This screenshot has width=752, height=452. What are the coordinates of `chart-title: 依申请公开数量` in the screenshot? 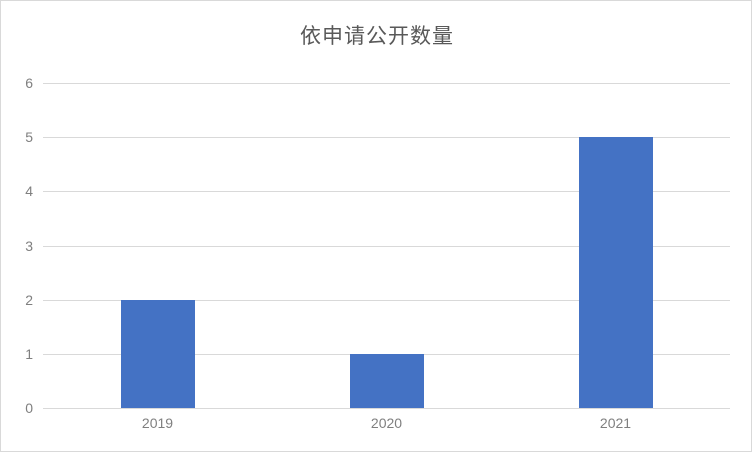 It's located at (377, 36).